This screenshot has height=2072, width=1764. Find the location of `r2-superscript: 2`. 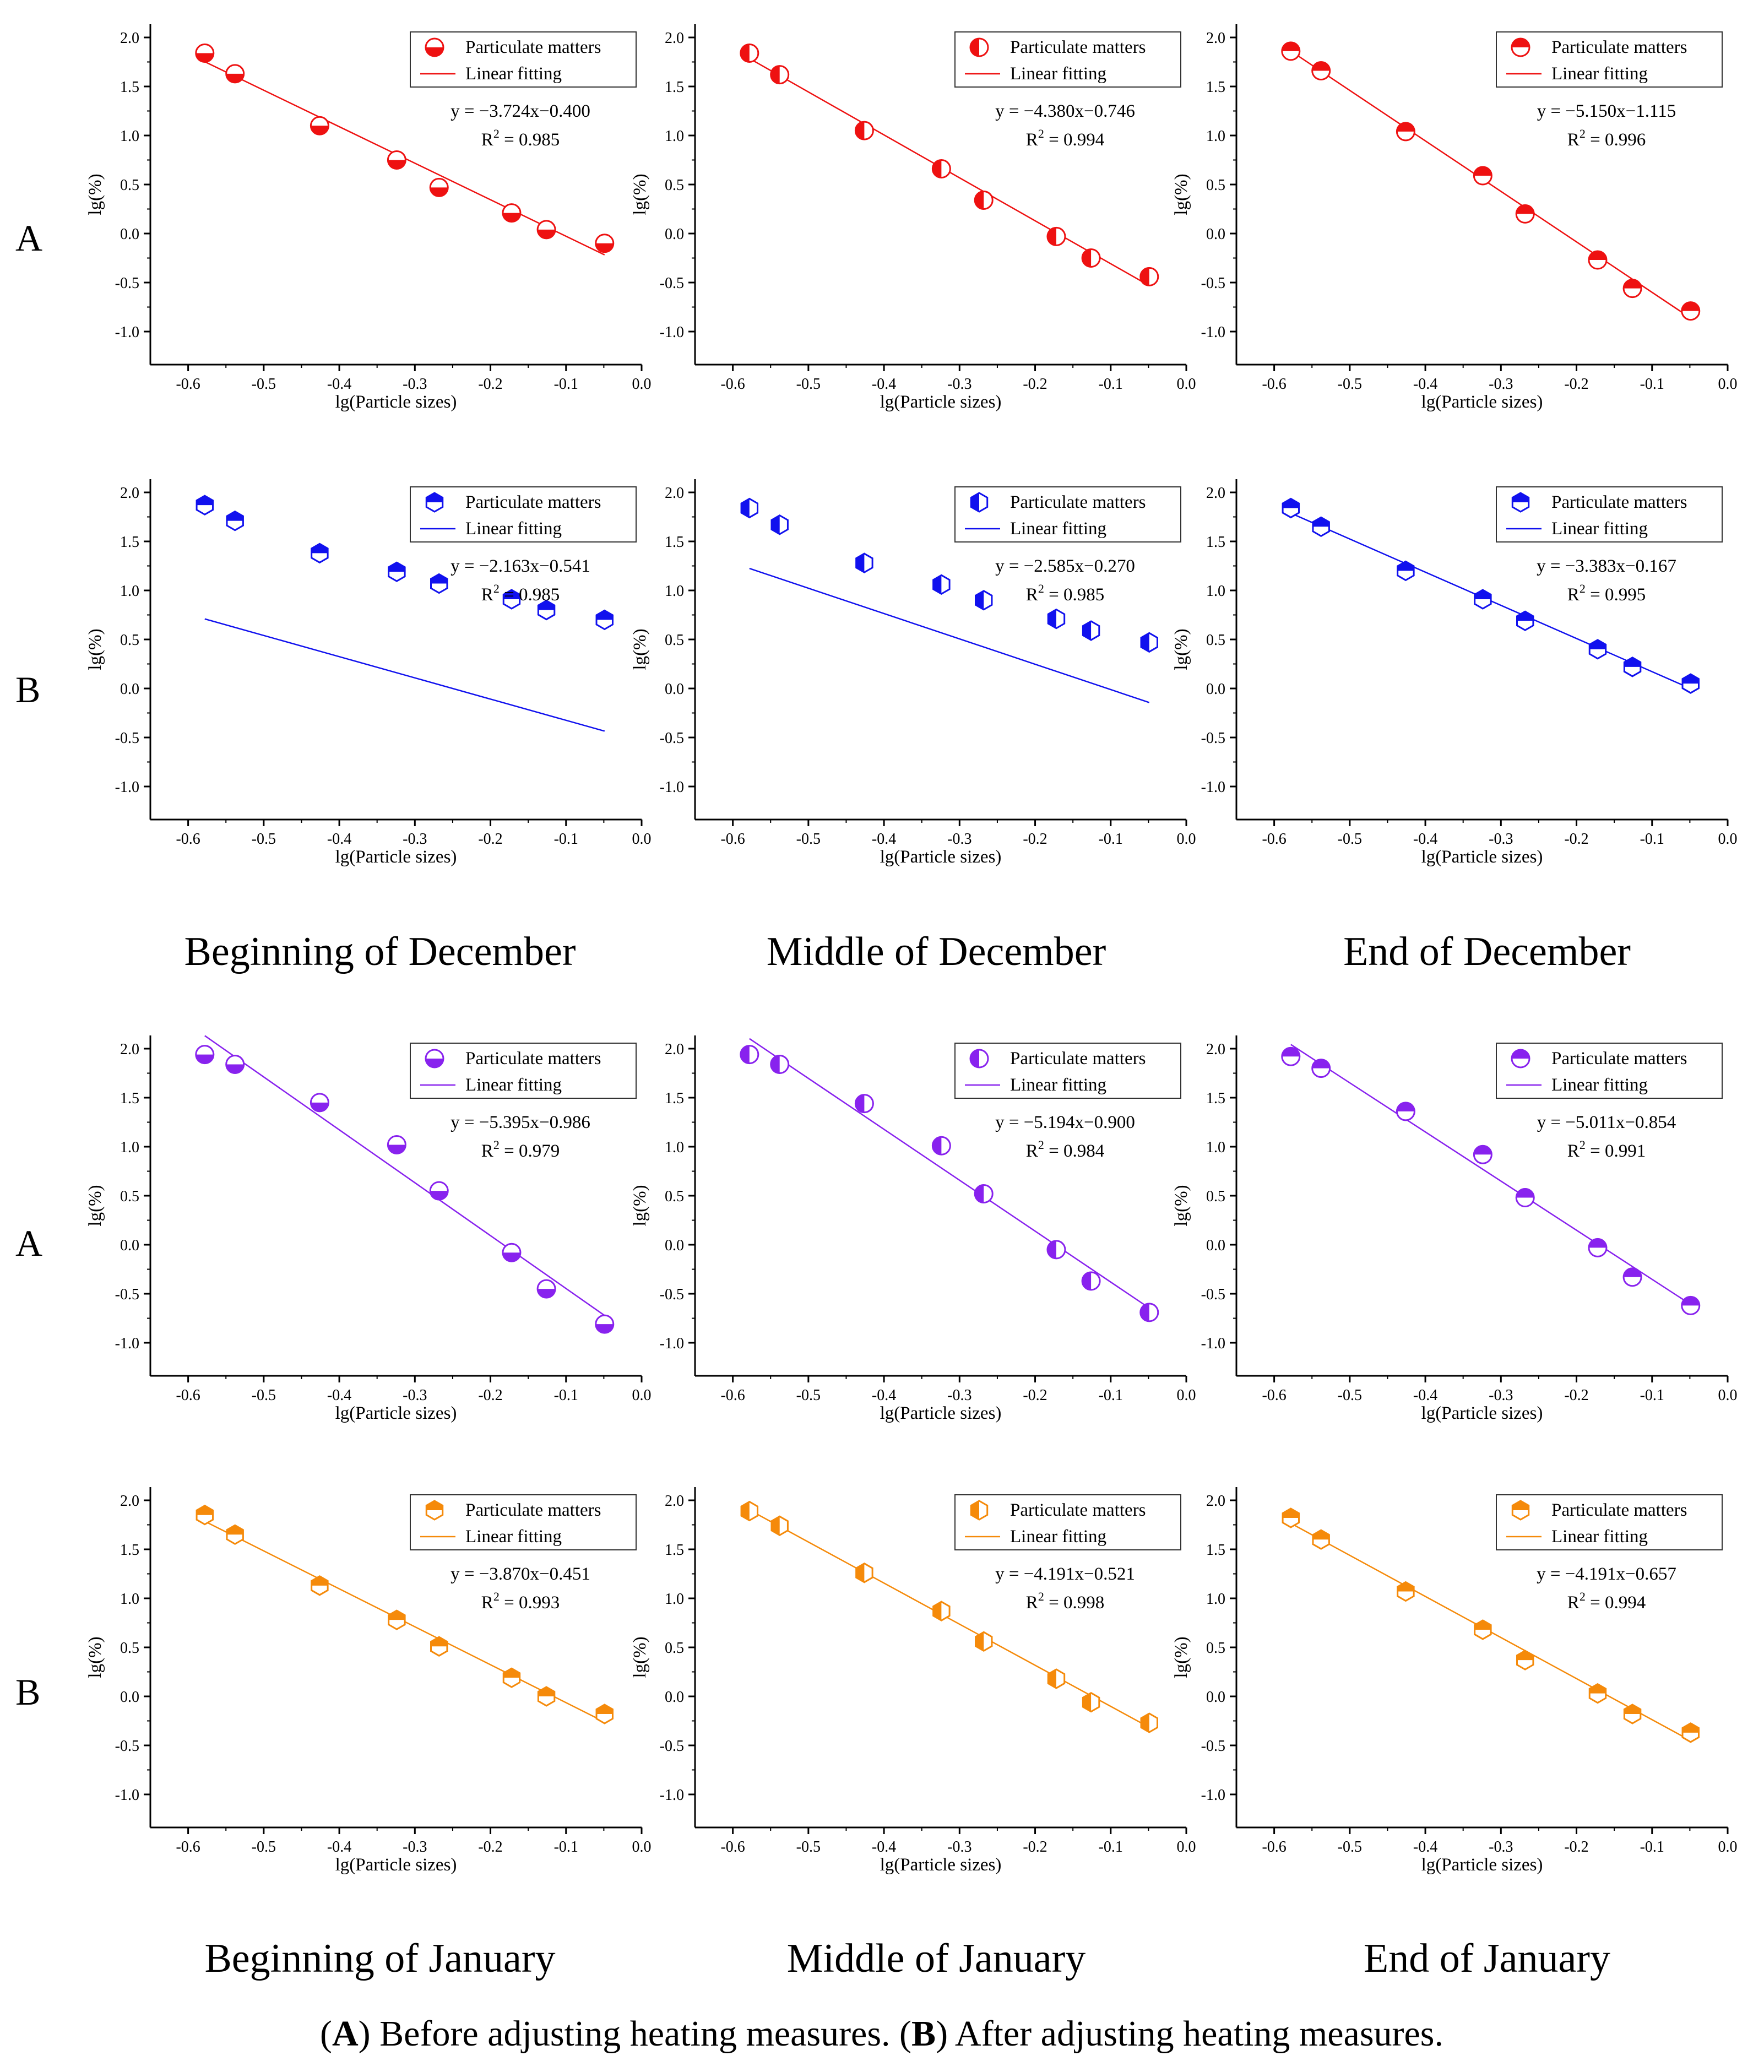

r2-superscript: 2 is located at coordinates (1041, 133).